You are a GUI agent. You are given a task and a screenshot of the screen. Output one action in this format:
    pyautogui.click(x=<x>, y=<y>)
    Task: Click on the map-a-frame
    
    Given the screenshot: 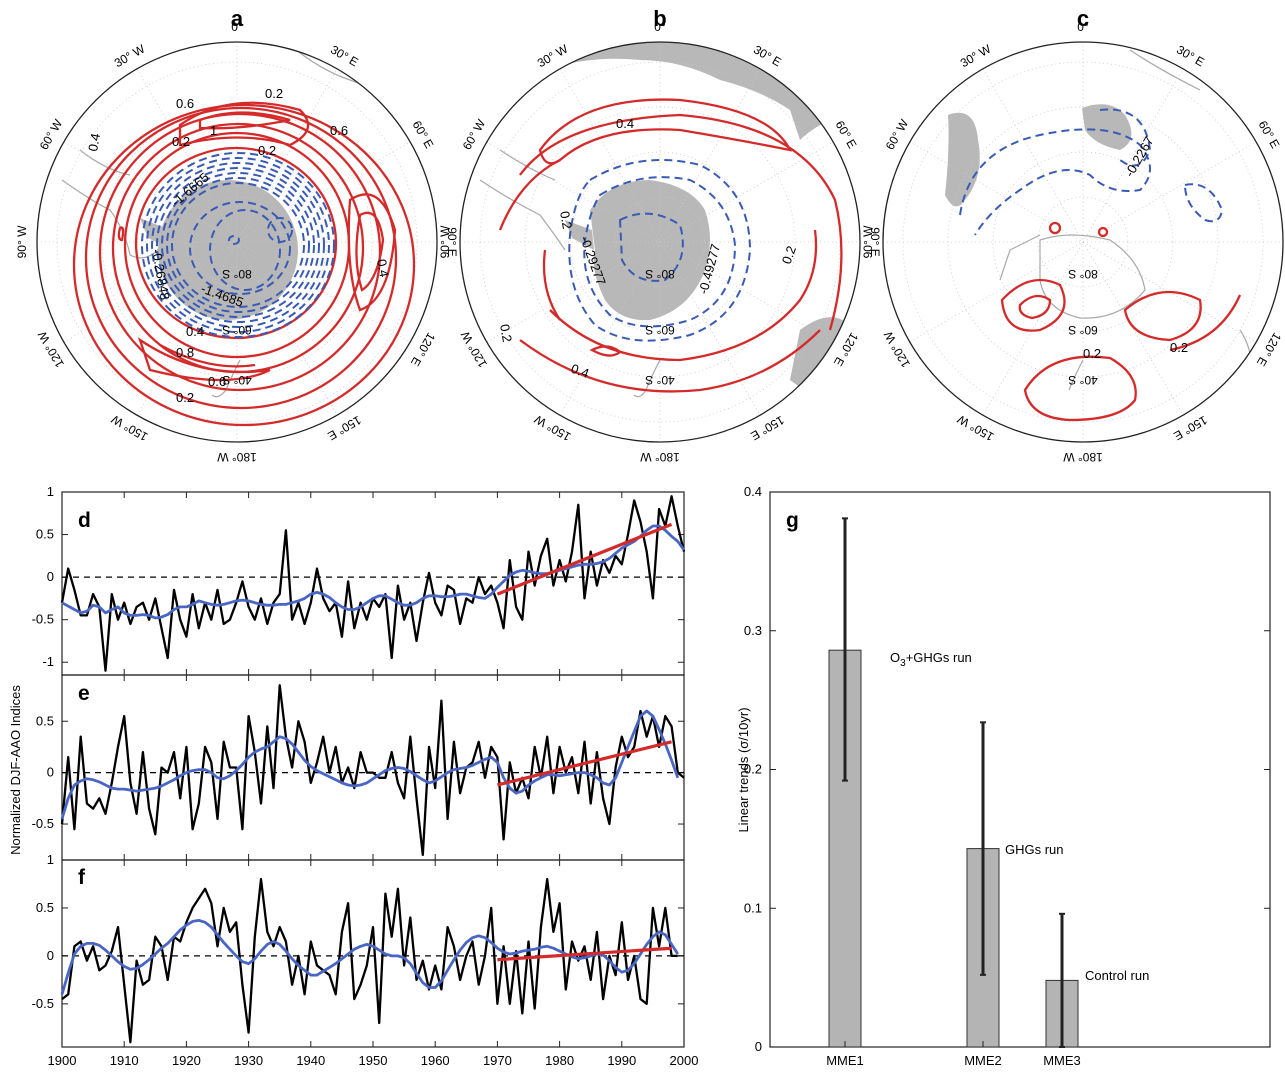 What is the action you would take?
    pyautogui.click(x=237, y=242)
    